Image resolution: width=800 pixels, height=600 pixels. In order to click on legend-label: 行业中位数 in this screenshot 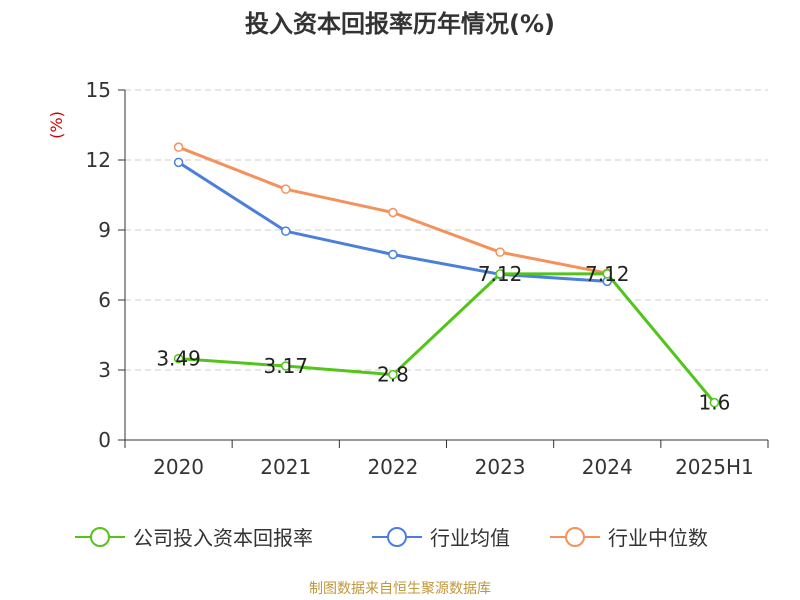, I will do `click(658, 538)`.